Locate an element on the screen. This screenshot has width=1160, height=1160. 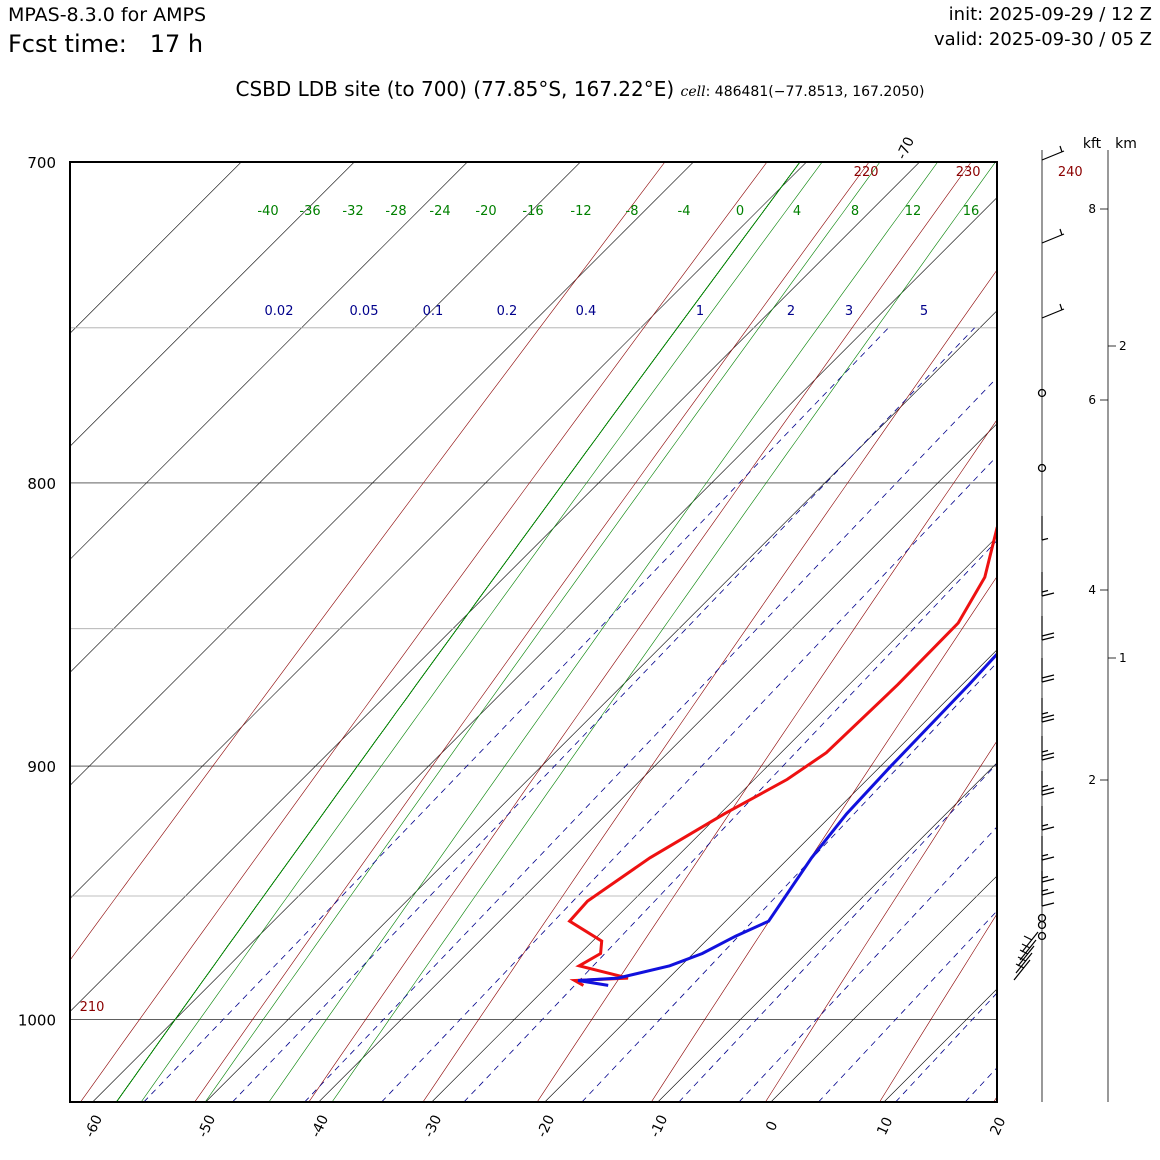
moist-adiabat-label: -40 is located at coordinates (267, 211).